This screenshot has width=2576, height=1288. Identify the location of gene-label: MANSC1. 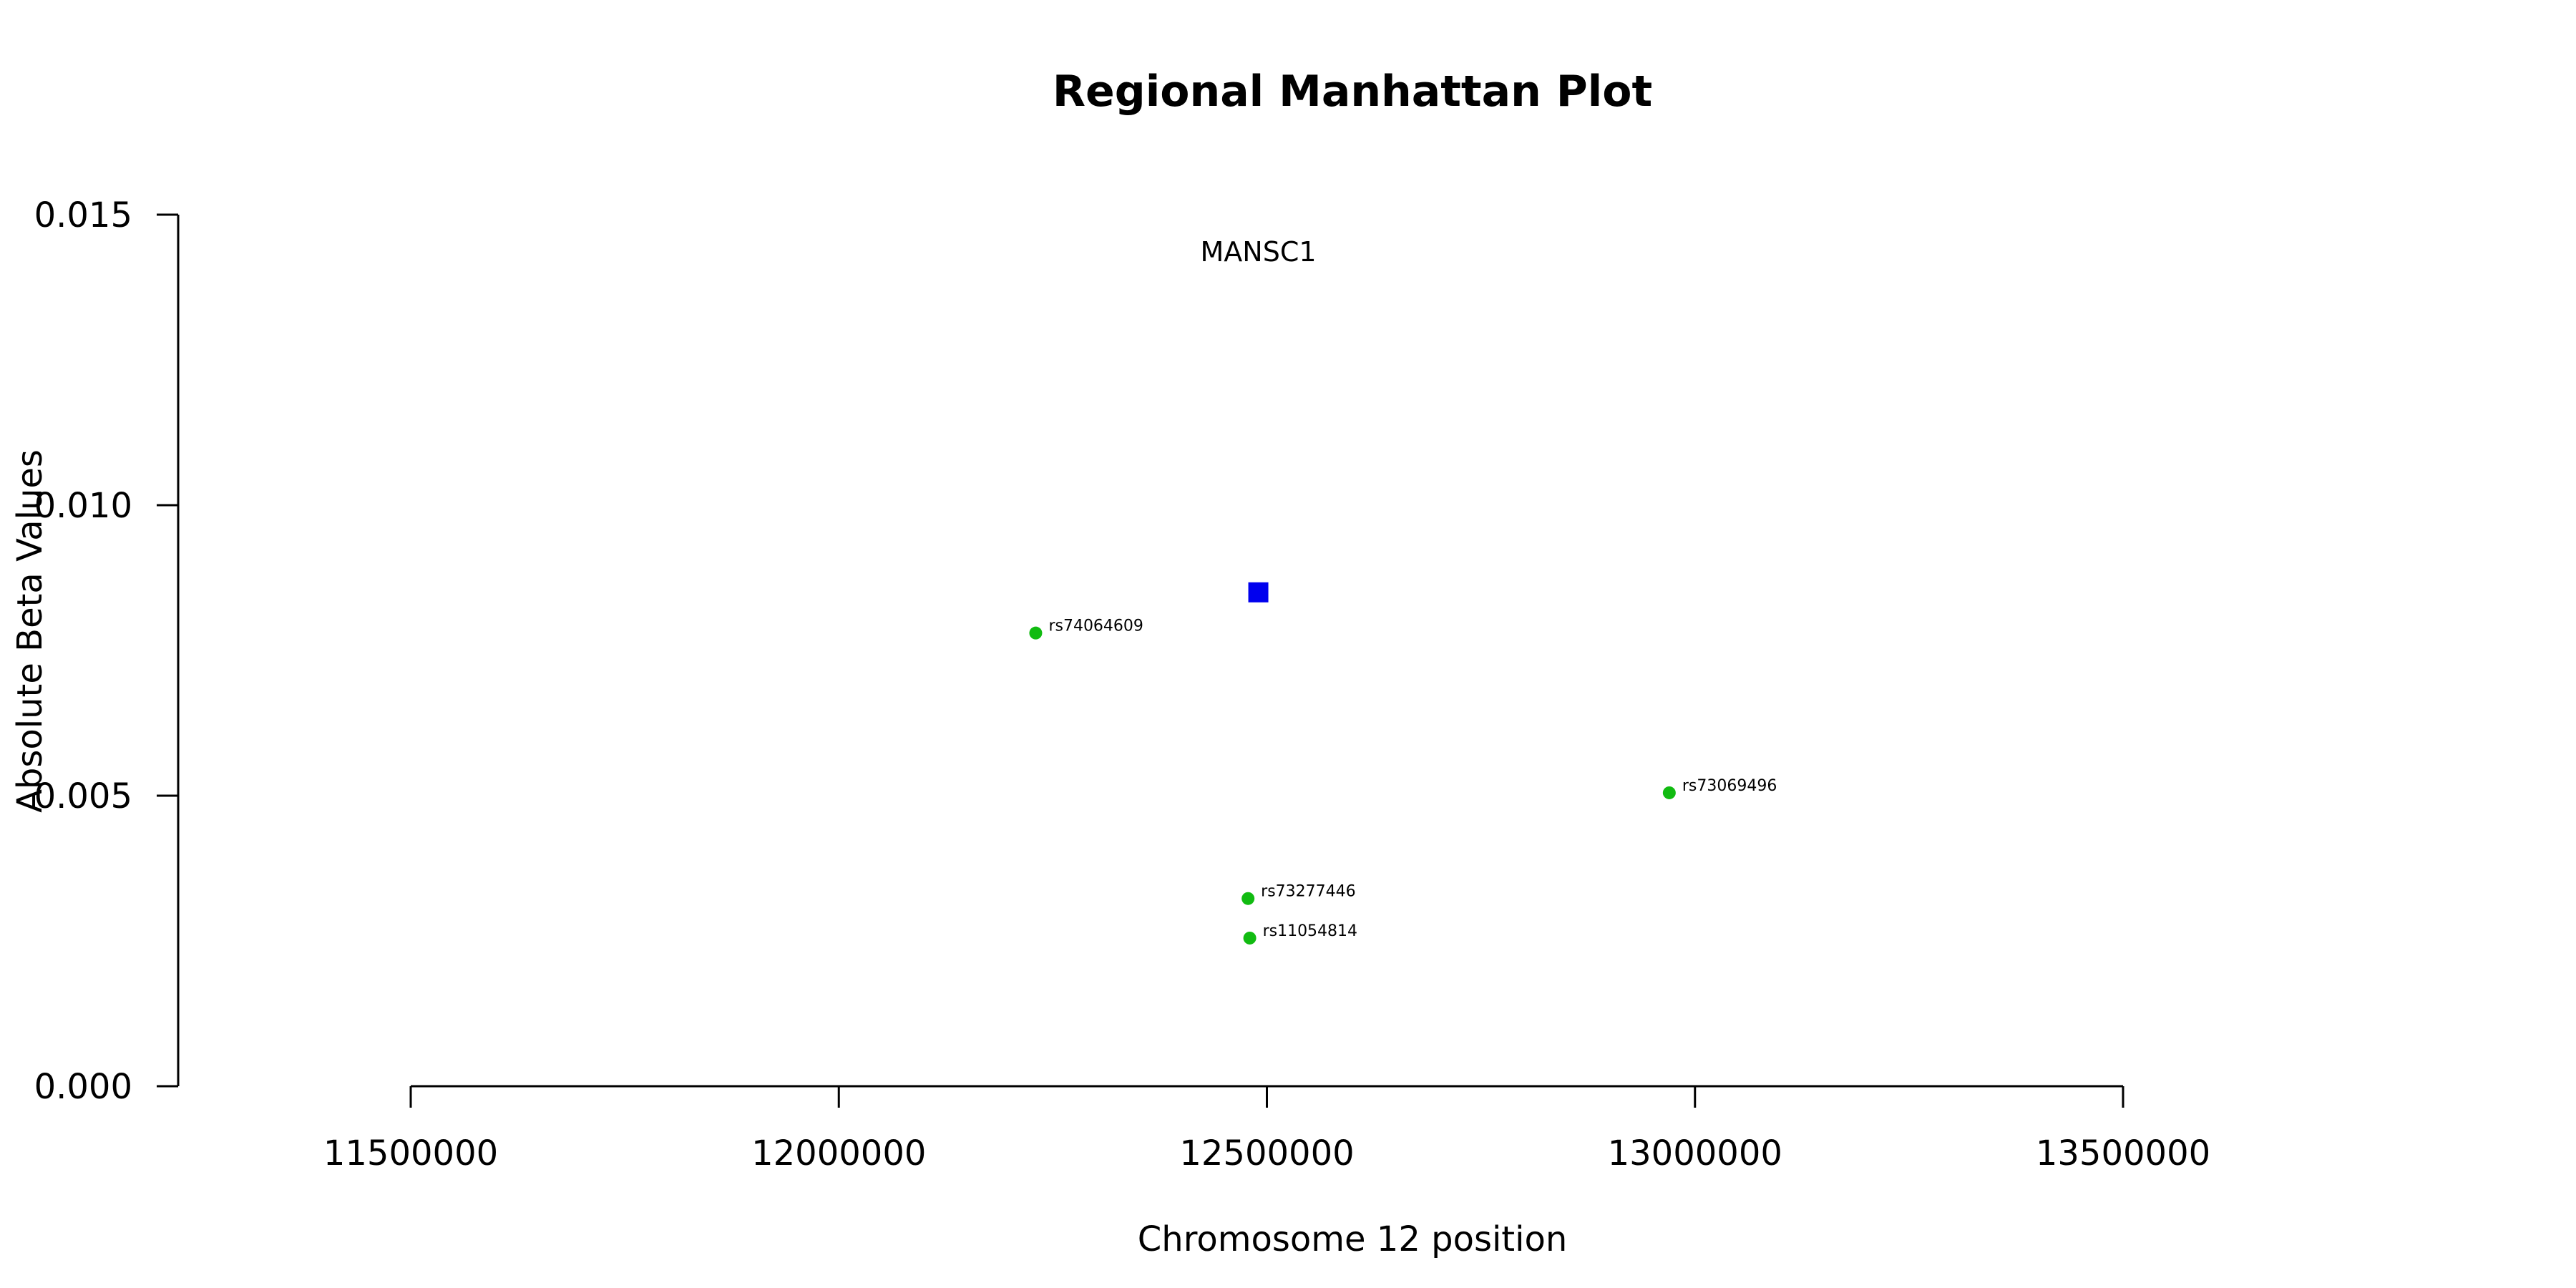
(1259, 252).